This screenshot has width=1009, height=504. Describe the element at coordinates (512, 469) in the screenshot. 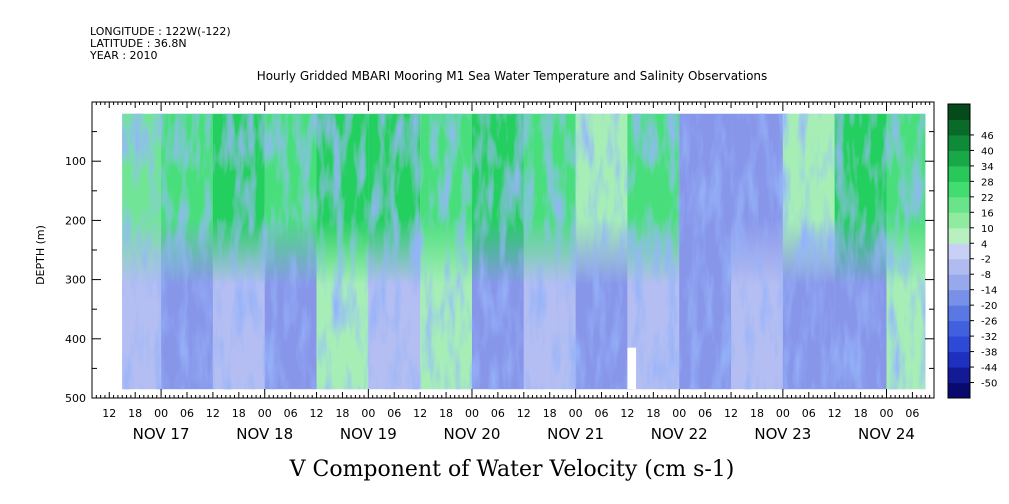

I see `x-axis-label: V Component of Water Velocity (cm s-1)` at that location.